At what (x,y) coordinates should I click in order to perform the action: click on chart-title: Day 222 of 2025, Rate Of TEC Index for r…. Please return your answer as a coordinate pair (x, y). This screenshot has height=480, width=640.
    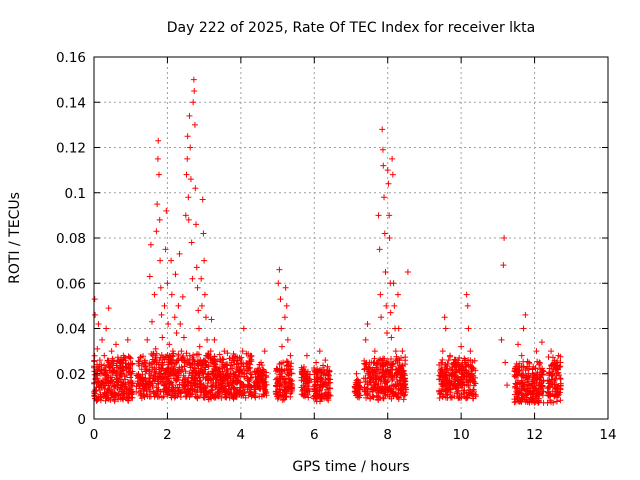
    Looking at the image, I should click on (351, 28).